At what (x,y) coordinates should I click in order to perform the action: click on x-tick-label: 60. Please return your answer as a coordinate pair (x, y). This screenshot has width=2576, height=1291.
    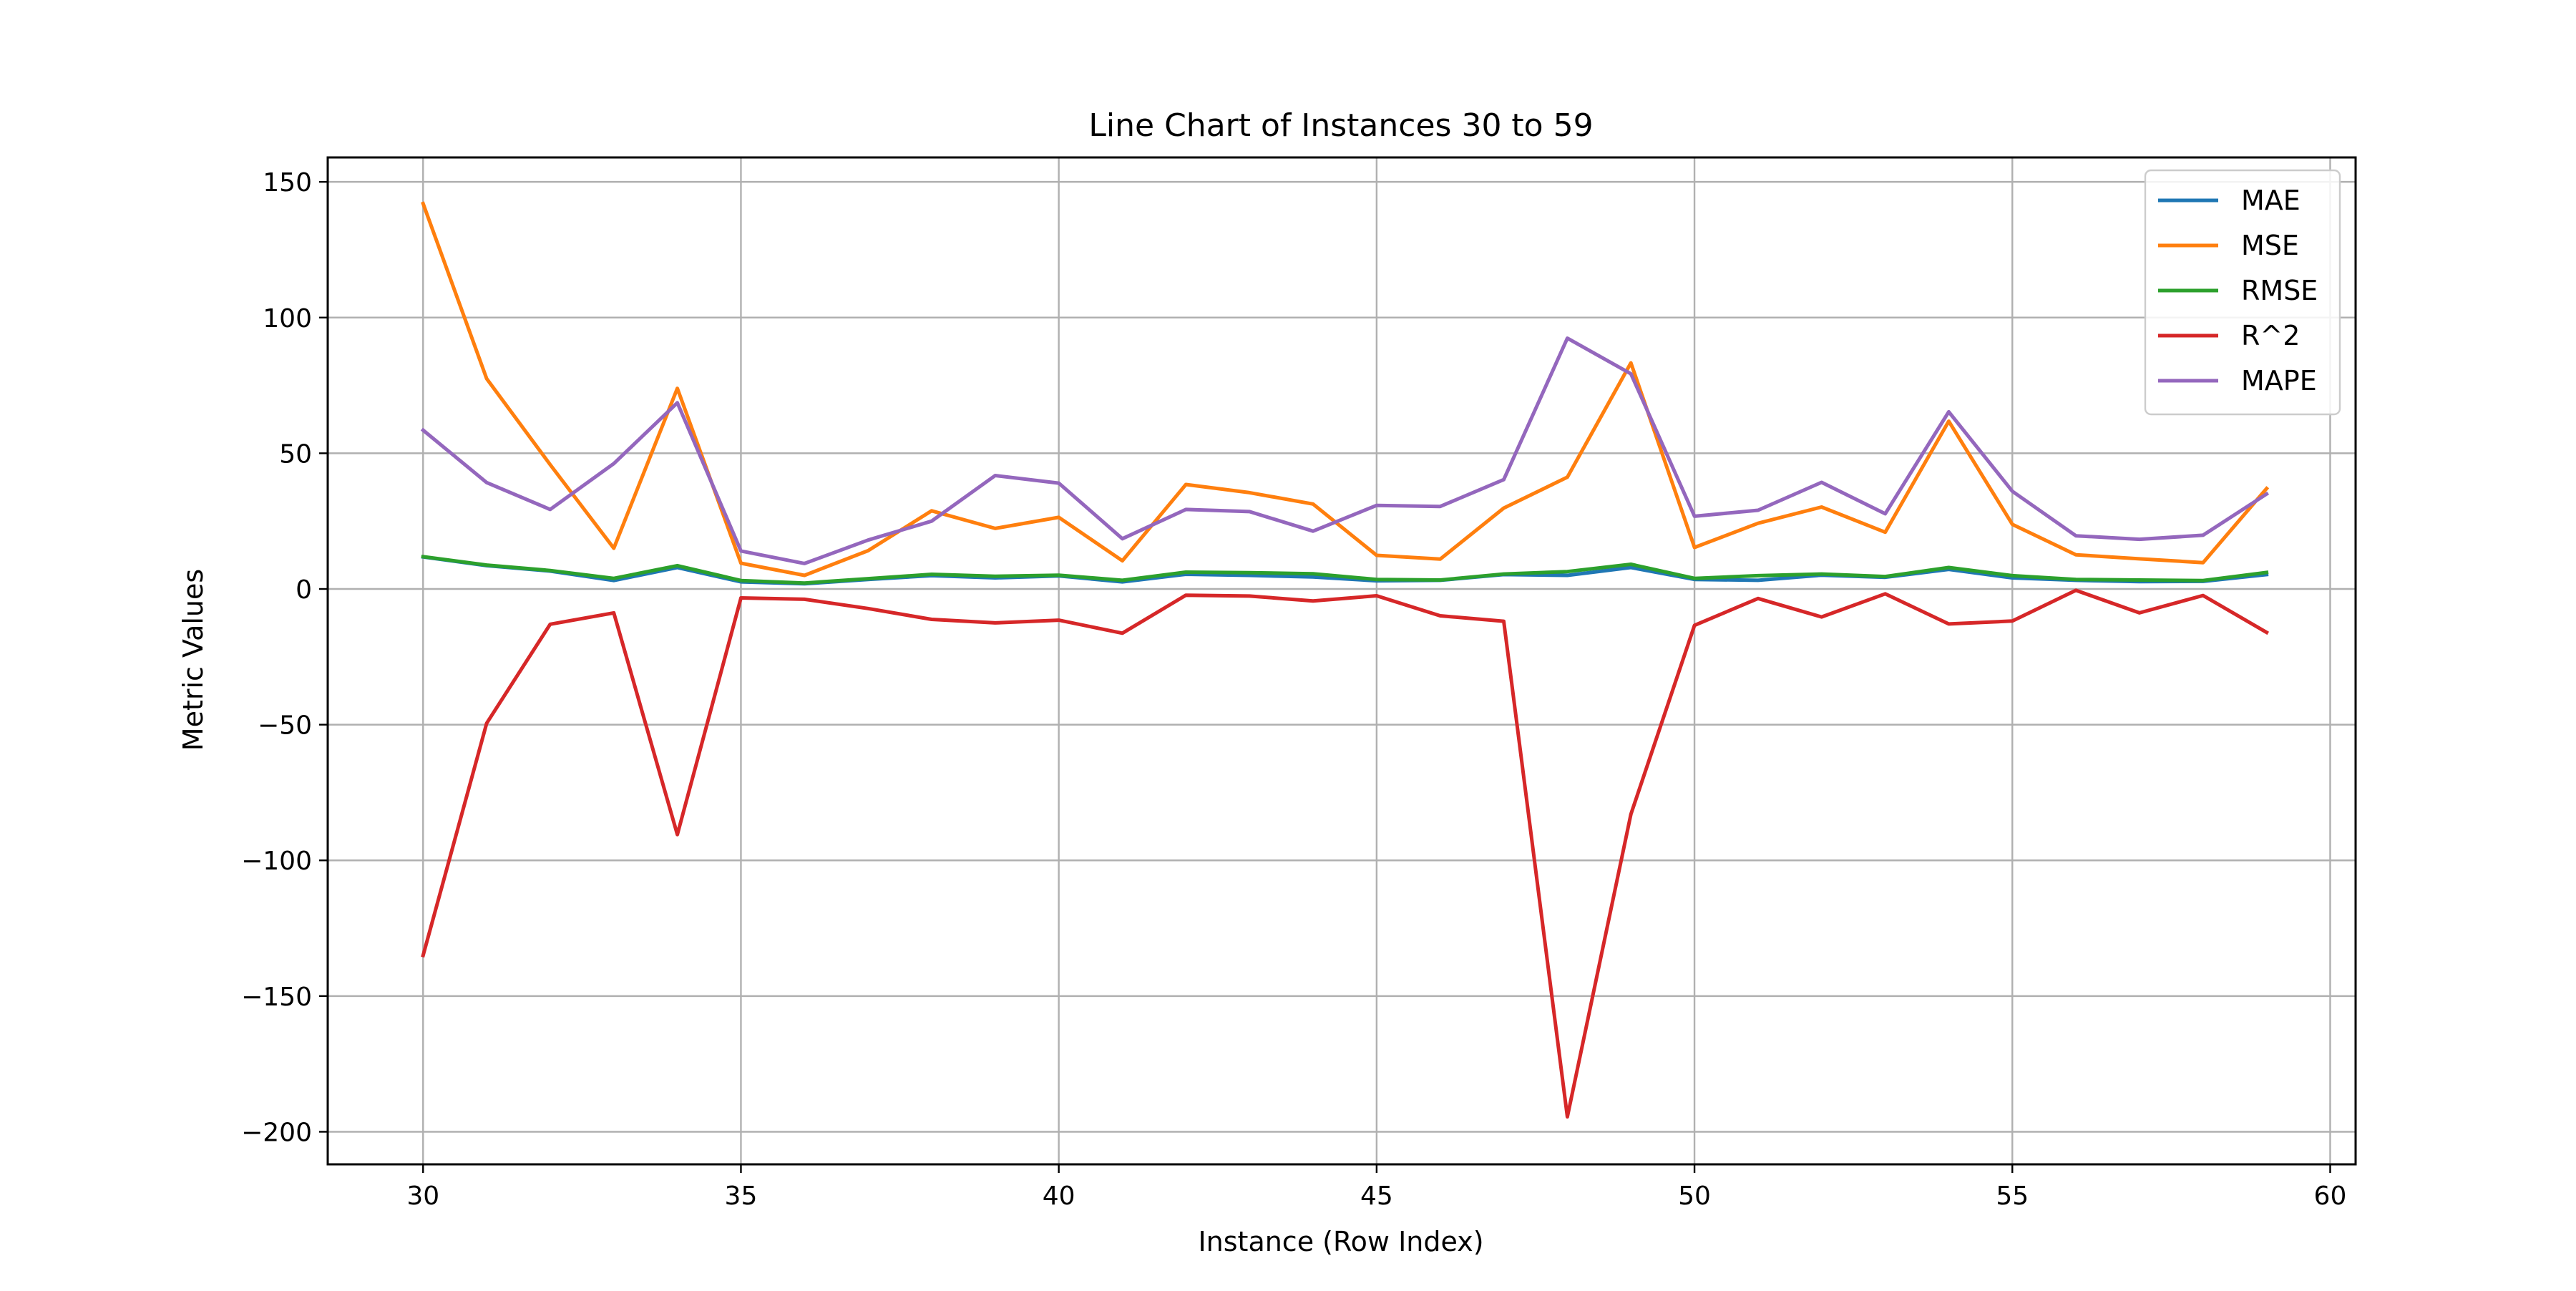
    Looking at the image, I should click on (2330, 1196).